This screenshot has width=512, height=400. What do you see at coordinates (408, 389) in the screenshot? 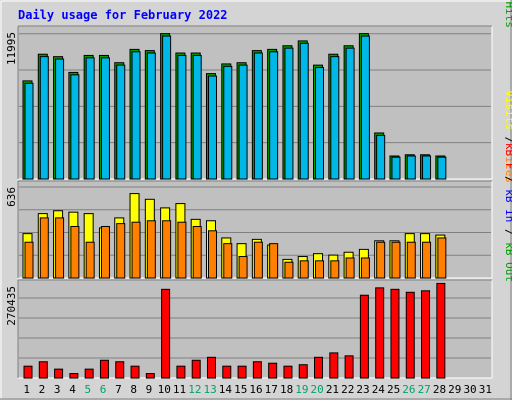
I see `x-tick-label: 26` at bounding box center [408, 389].